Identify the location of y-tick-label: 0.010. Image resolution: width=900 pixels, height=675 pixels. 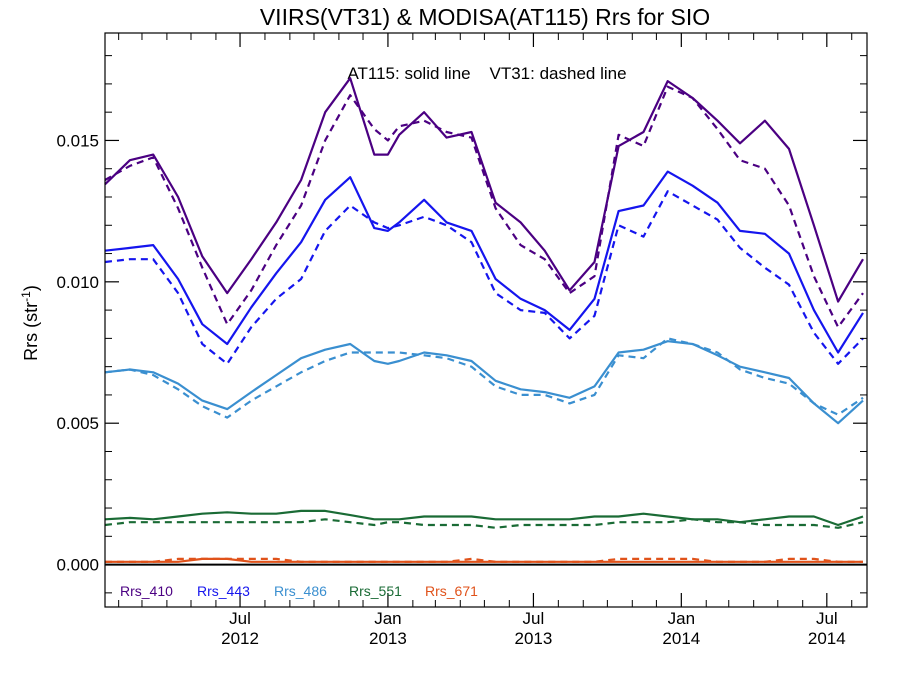
(77, 282).